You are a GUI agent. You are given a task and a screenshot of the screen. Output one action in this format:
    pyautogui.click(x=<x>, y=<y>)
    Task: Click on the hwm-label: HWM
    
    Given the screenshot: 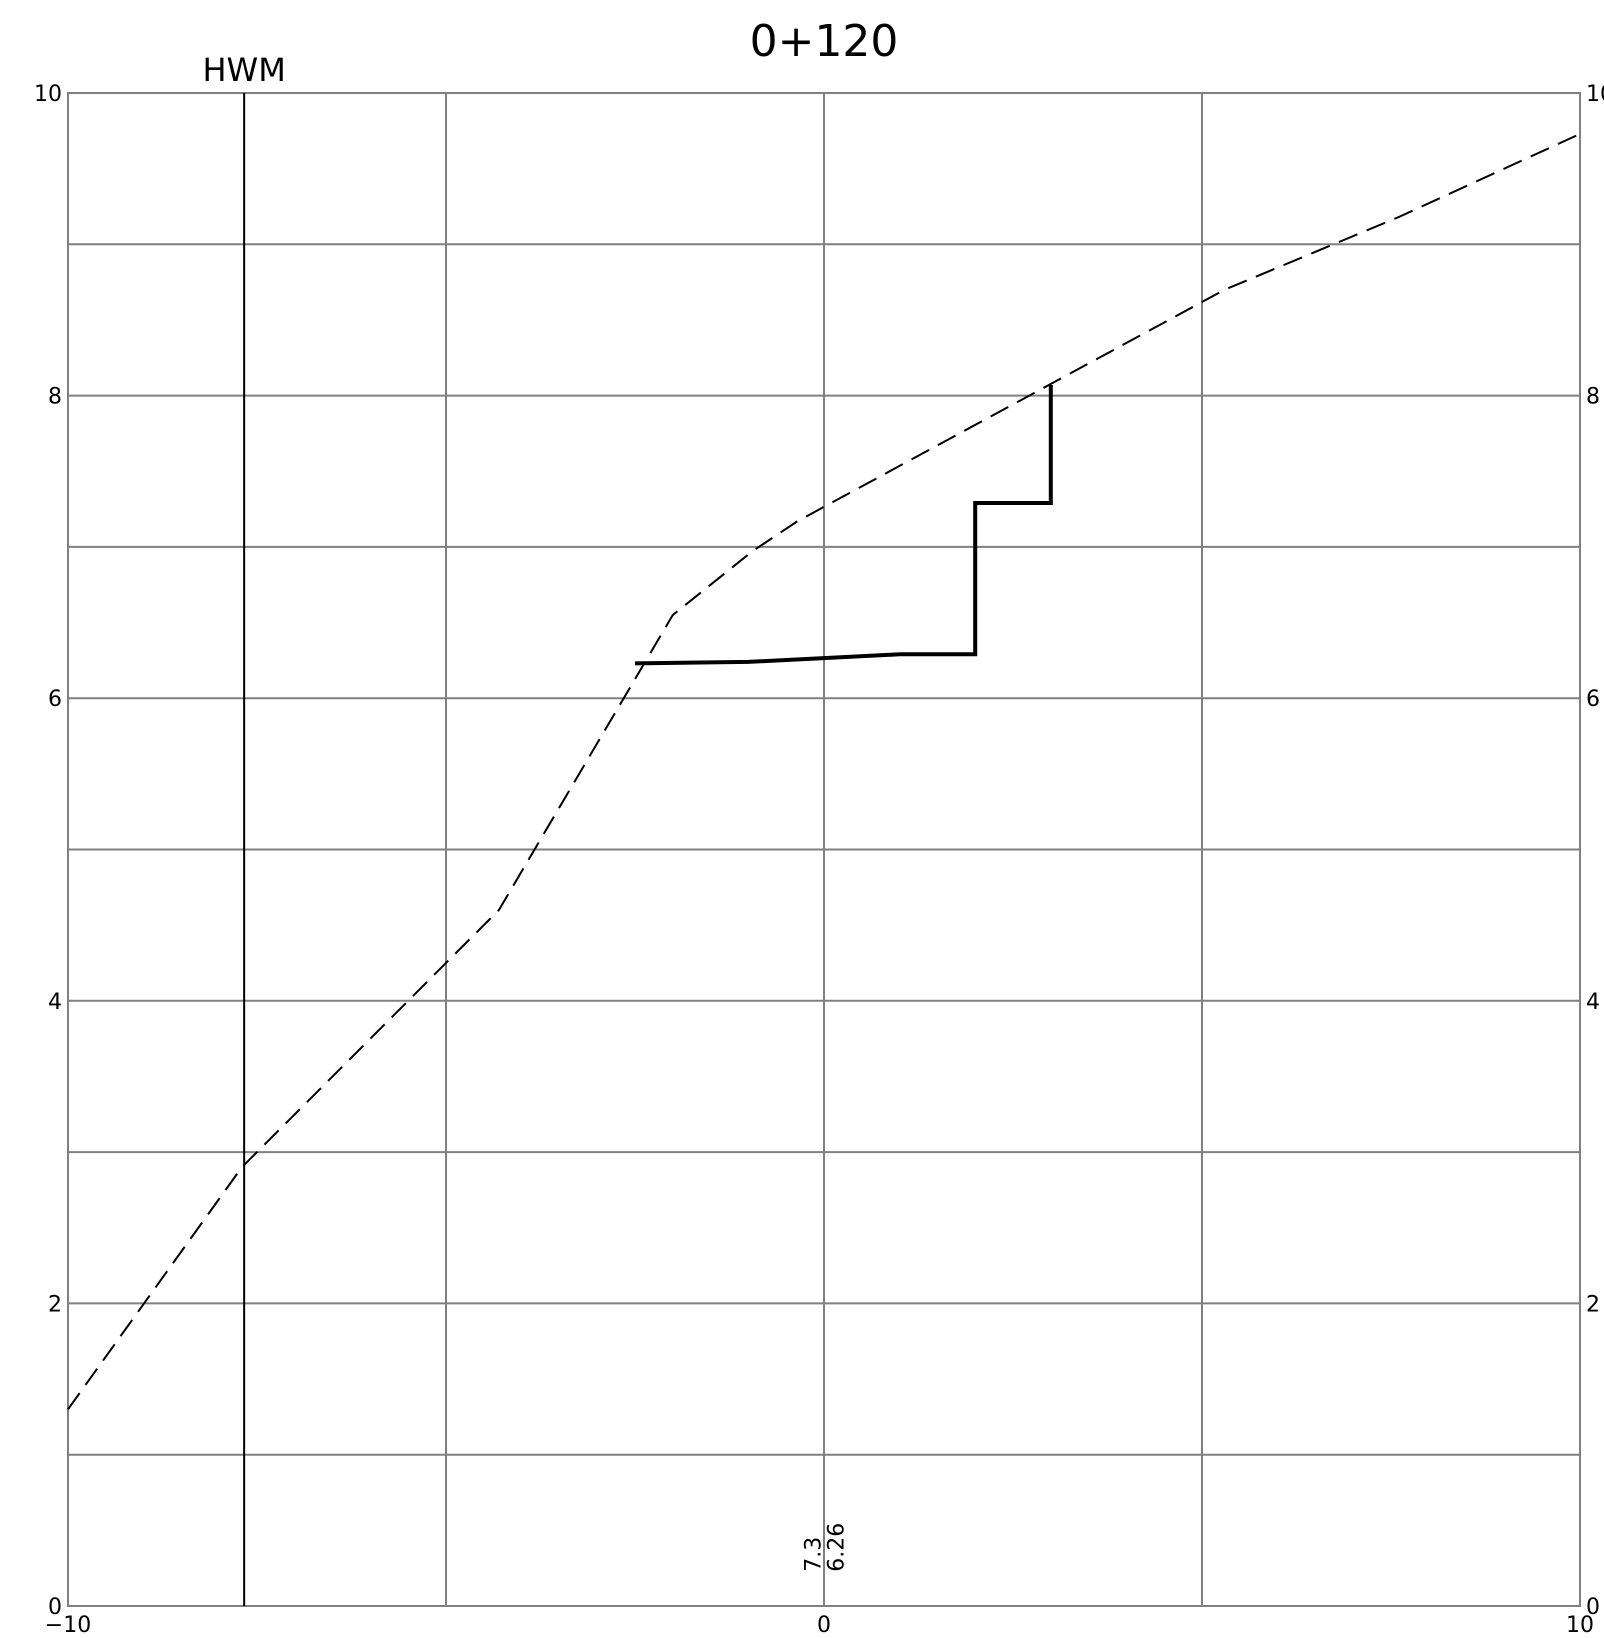 What is the action you would take?
    pyautogui.click(x=243, y=70)
    